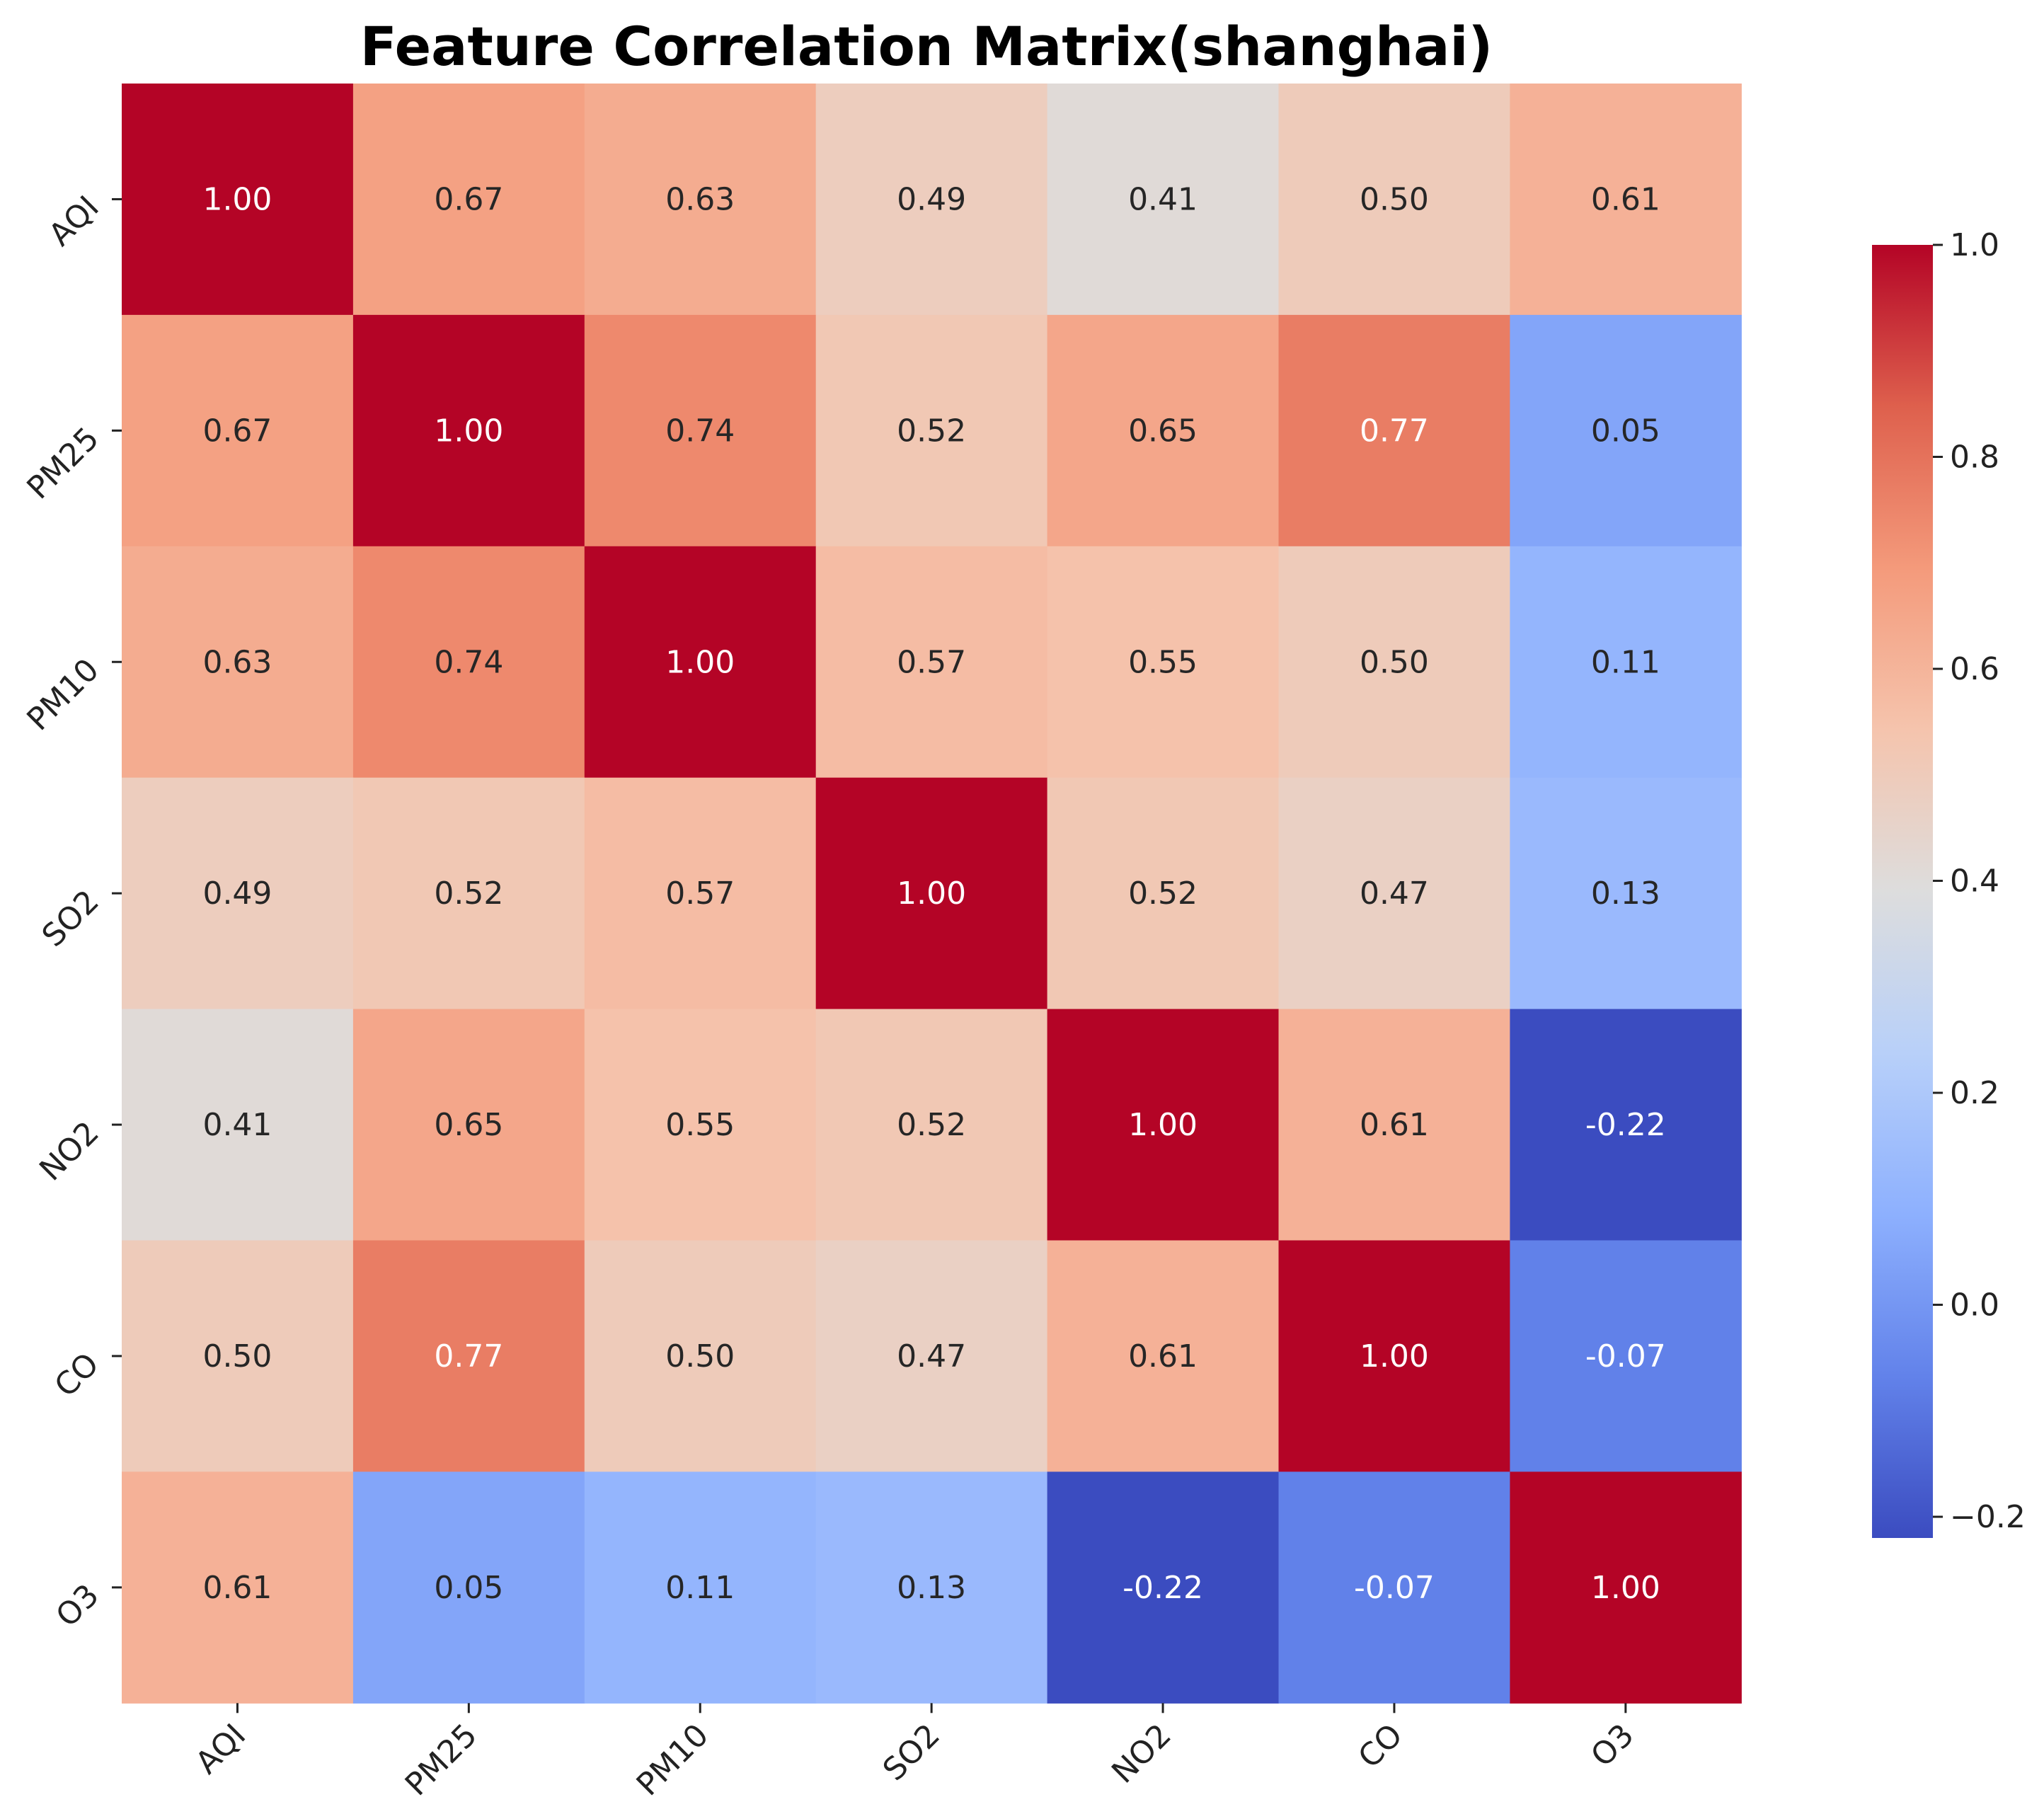 The width and height of the screenshot is (2044, 1814). Describe the element at coordinates (441, 1760) in the screenshot. I see `x-tick-label: PM25` at that location.